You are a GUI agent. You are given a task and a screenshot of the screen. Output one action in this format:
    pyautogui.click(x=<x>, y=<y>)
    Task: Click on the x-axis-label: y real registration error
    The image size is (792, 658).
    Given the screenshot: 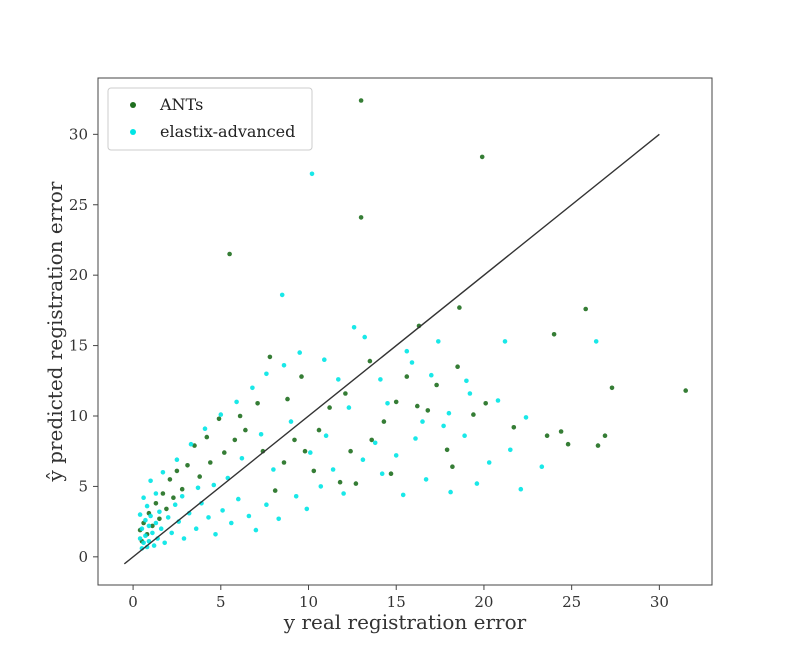 What is the action you would take?
    pyautogui.click(x=405, y=622)
    